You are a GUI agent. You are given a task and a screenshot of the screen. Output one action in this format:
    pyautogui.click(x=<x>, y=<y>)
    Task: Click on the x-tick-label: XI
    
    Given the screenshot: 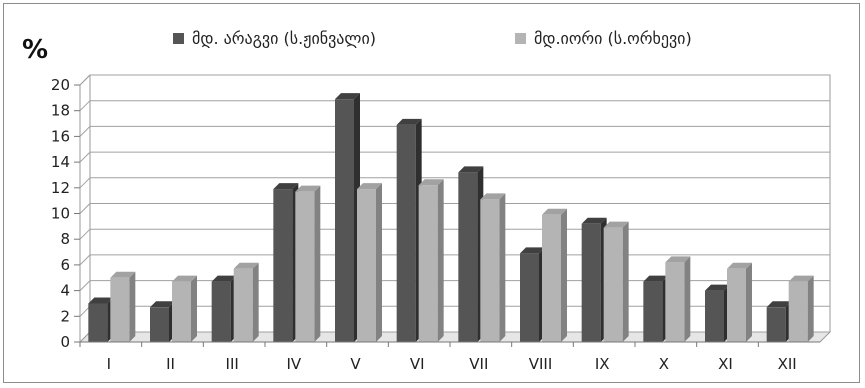 What is the action you would take?
    pyautogui.click(x=725, y=364)
    